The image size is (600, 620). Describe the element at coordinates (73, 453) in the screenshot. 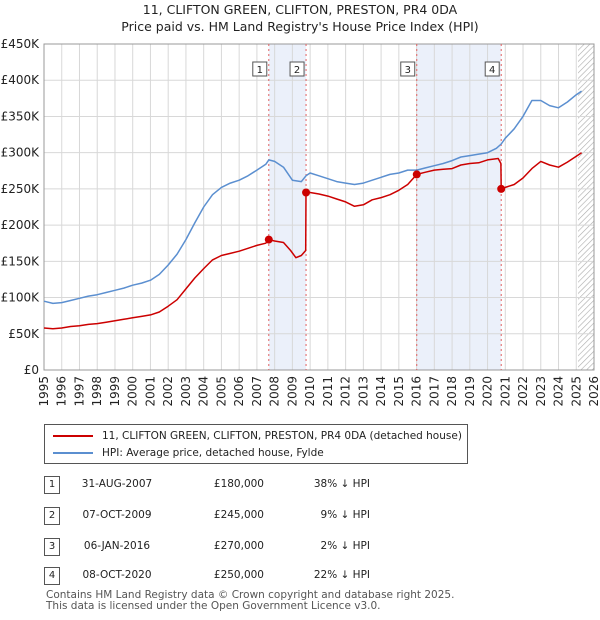

I see `legend-swatch-hpi` at that location.